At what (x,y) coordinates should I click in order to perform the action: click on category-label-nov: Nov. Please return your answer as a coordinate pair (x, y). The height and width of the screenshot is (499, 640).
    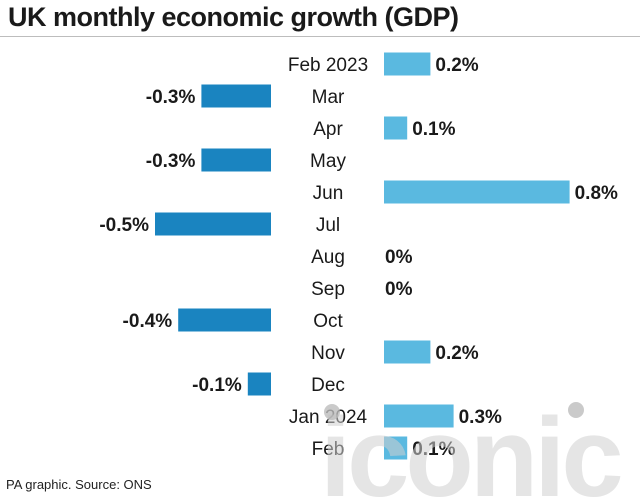
    Looking at the image, I should click on (328, 353).